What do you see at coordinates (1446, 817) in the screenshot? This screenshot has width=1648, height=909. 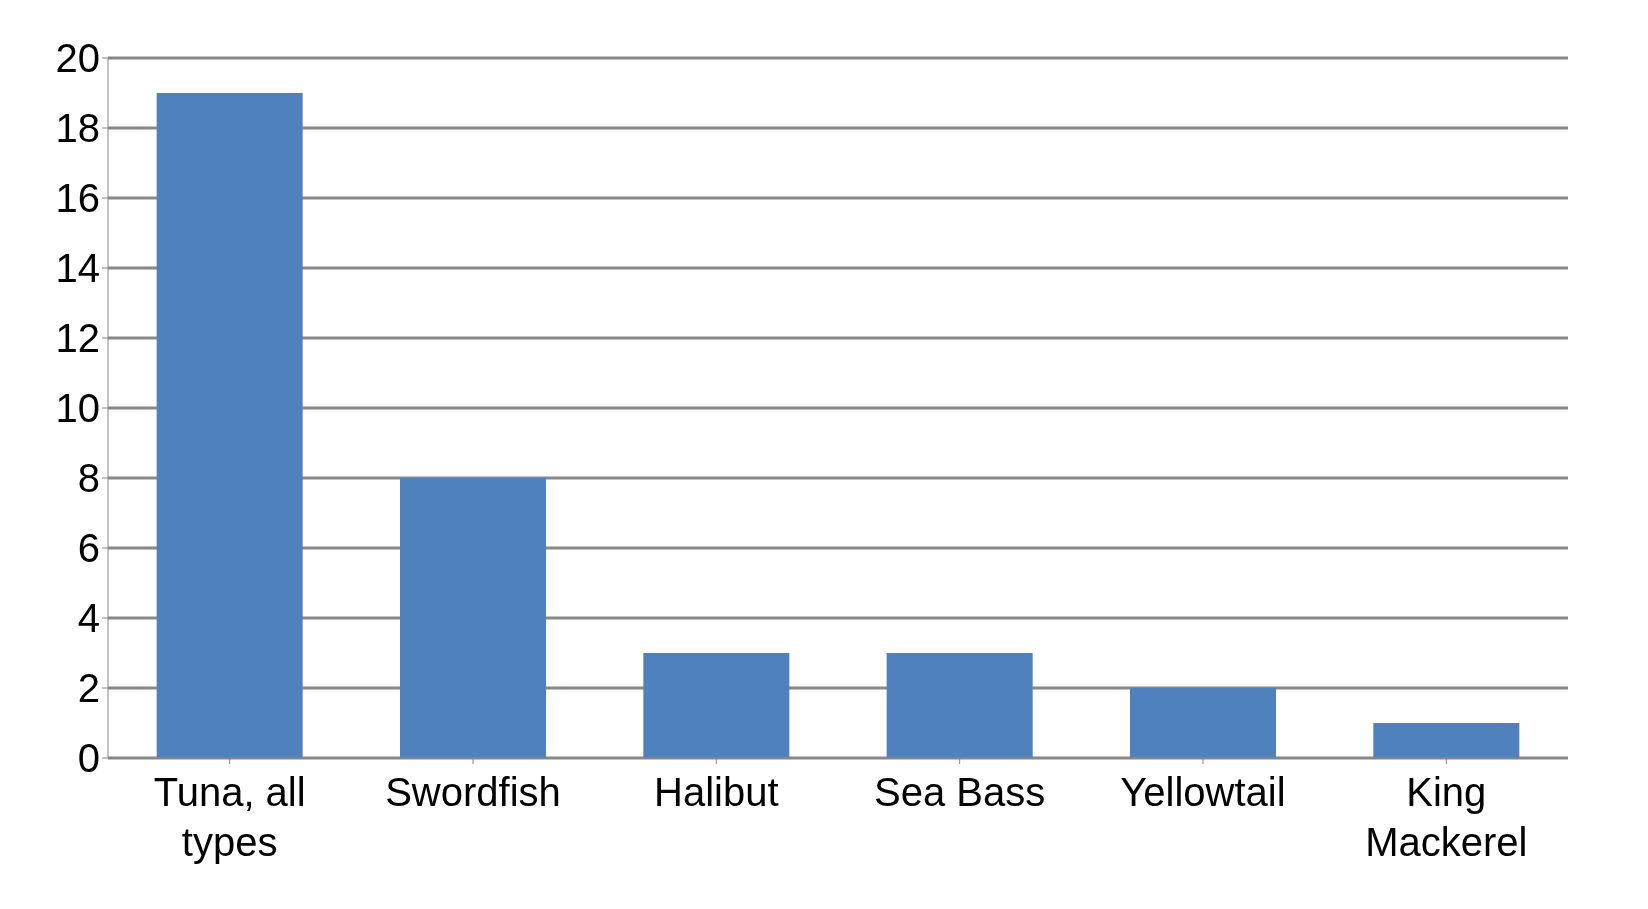 I see `x-tick-label: King Mackerel` at bounding box center [1446, 817].